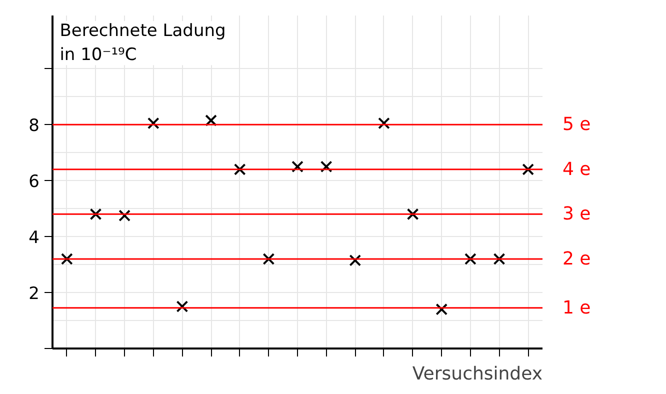 This screenshot has width=666, height=394. I want to click on y-tick-label: 6, so click(34, 182).